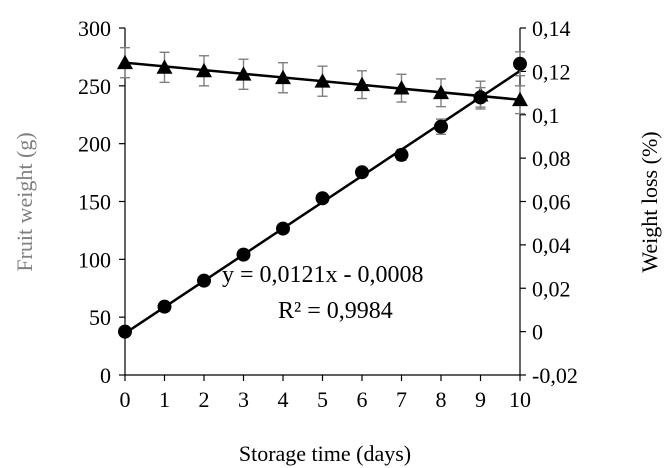 This screenshot has width=664, height=468. What do you see at coordinates (520, 399) in the screenshot?
I see `x-tick-label: 10` at bounding box center [520, 399].